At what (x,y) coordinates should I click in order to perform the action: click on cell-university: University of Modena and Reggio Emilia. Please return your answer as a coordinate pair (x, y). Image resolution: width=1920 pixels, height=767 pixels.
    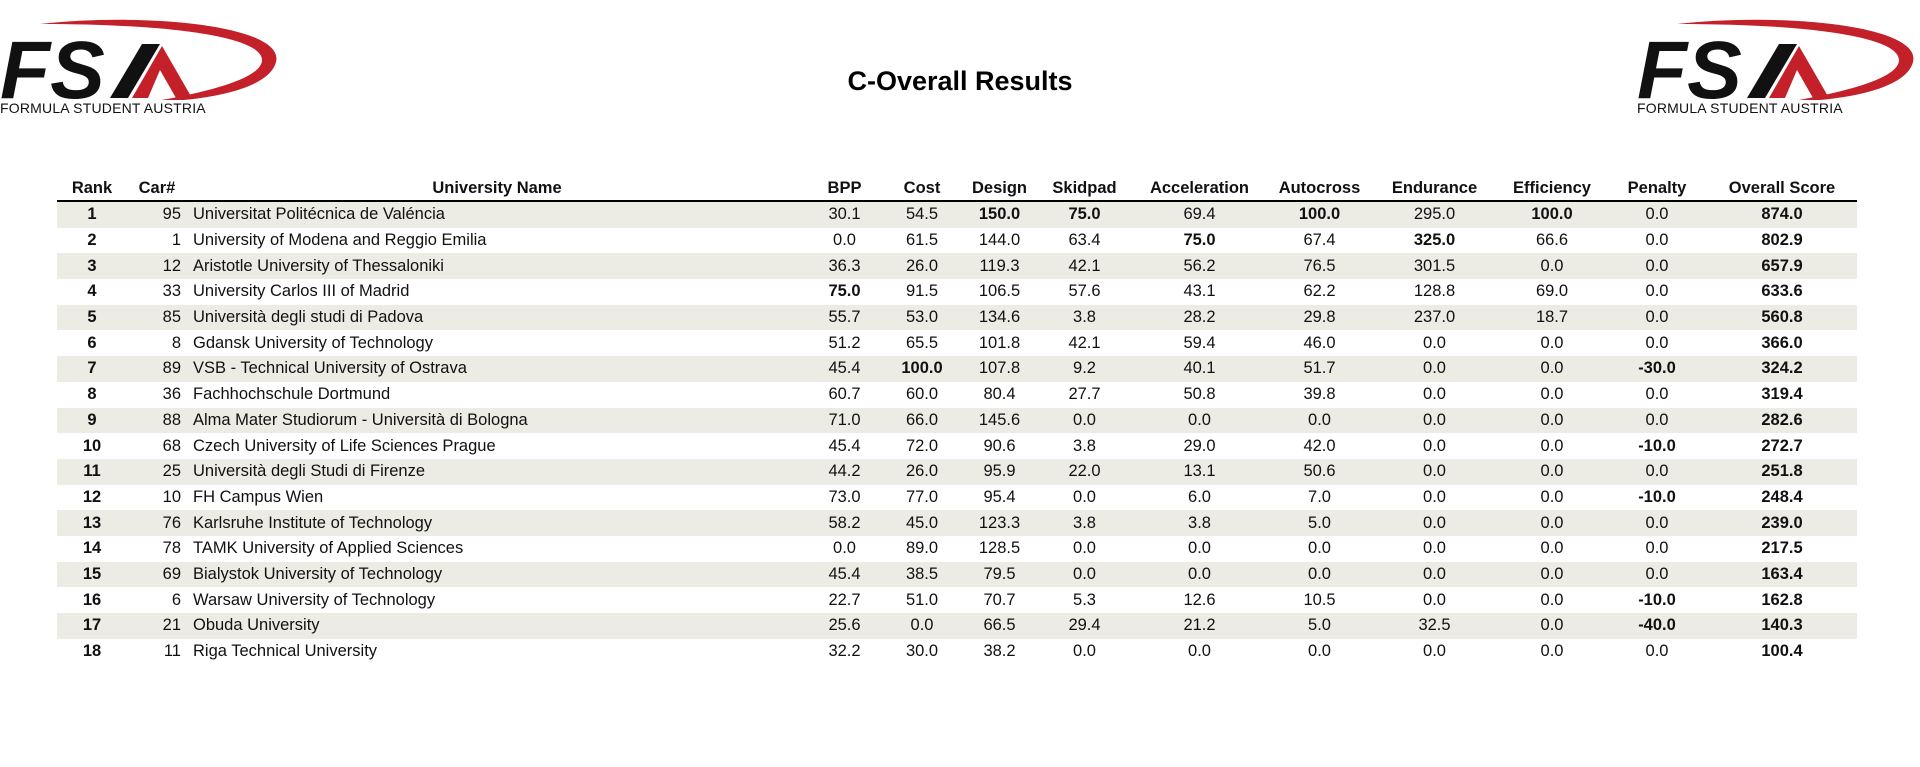
    Looking at the image, I should click on (340, 240).